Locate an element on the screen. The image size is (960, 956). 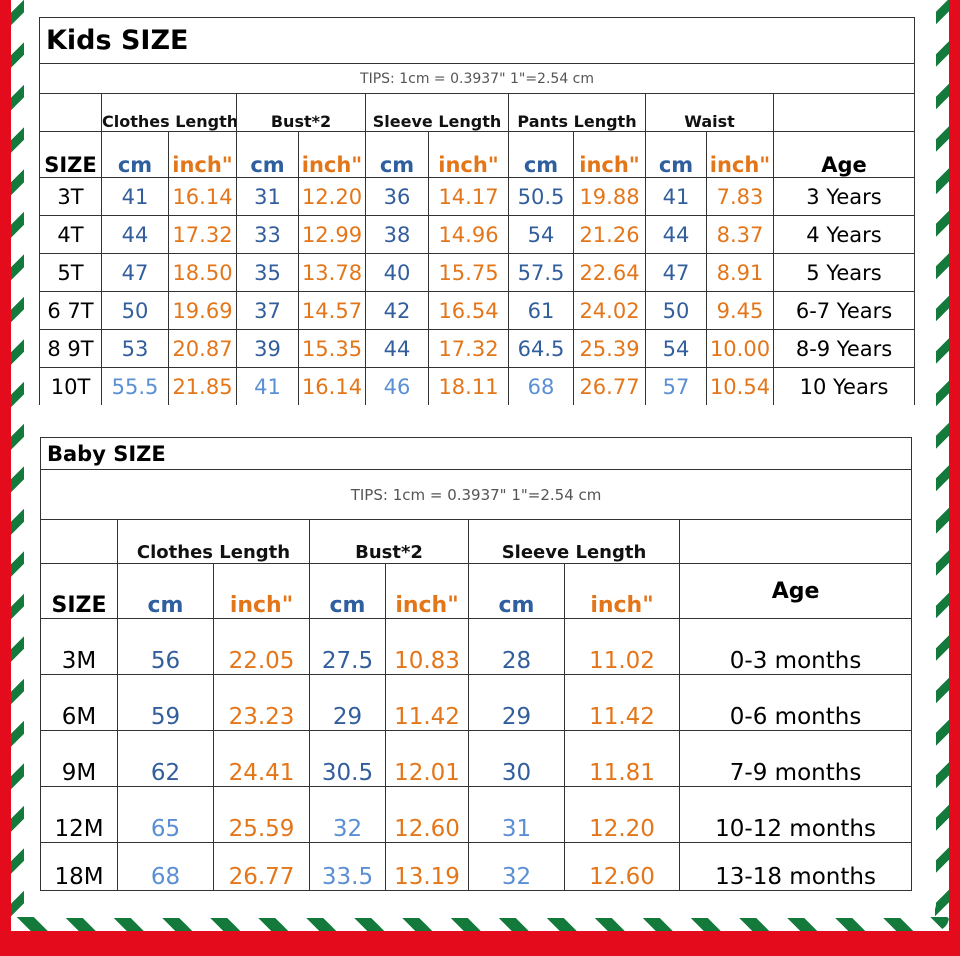
clothes-length-inch: 22.05 is located at coordinates (261, 646).